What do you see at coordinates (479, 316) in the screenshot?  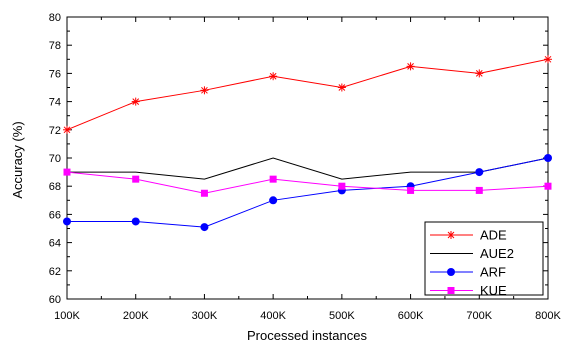 I see `x-tick-label: 700K` at bounding box center [479, 316].